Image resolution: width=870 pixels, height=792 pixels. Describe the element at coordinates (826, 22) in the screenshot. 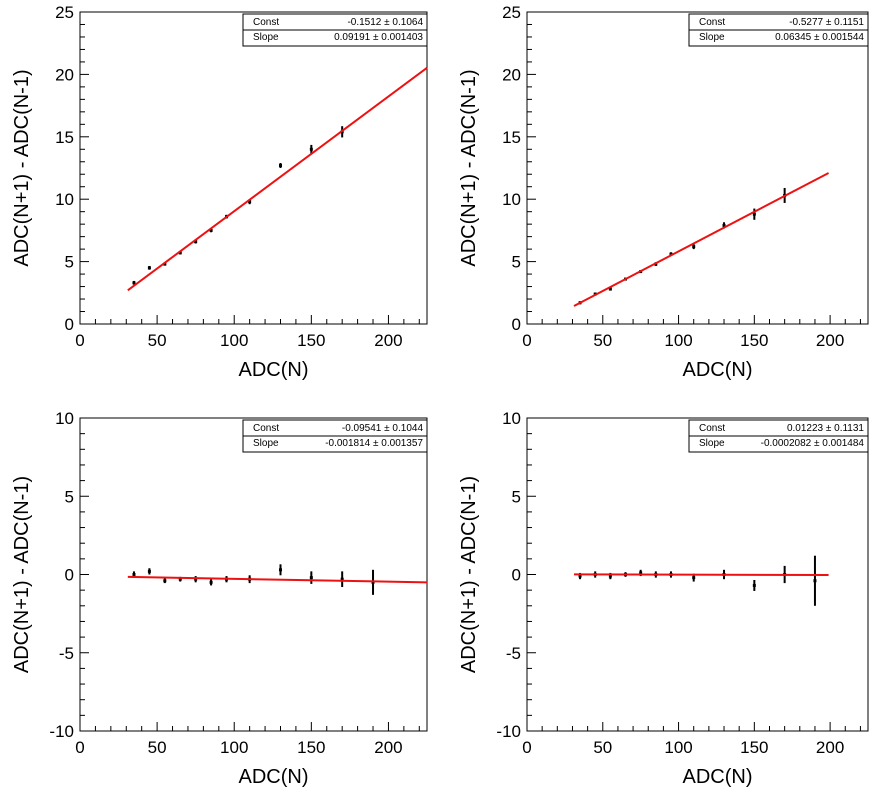

I see `stats-value: -0.5277 ± 0.1151` at that location.